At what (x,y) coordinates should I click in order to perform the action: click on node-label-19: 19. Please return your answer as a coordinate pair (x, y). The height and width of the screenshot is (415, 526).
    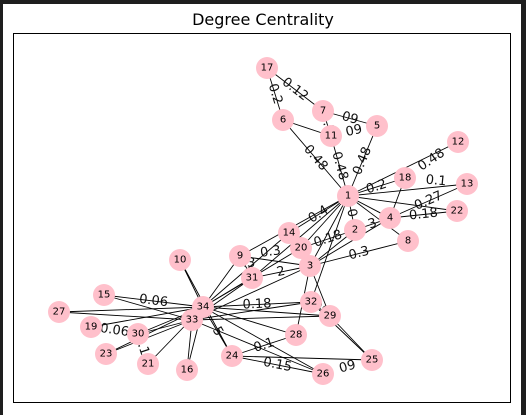
    Looking at the image, I should click on (91, 327).